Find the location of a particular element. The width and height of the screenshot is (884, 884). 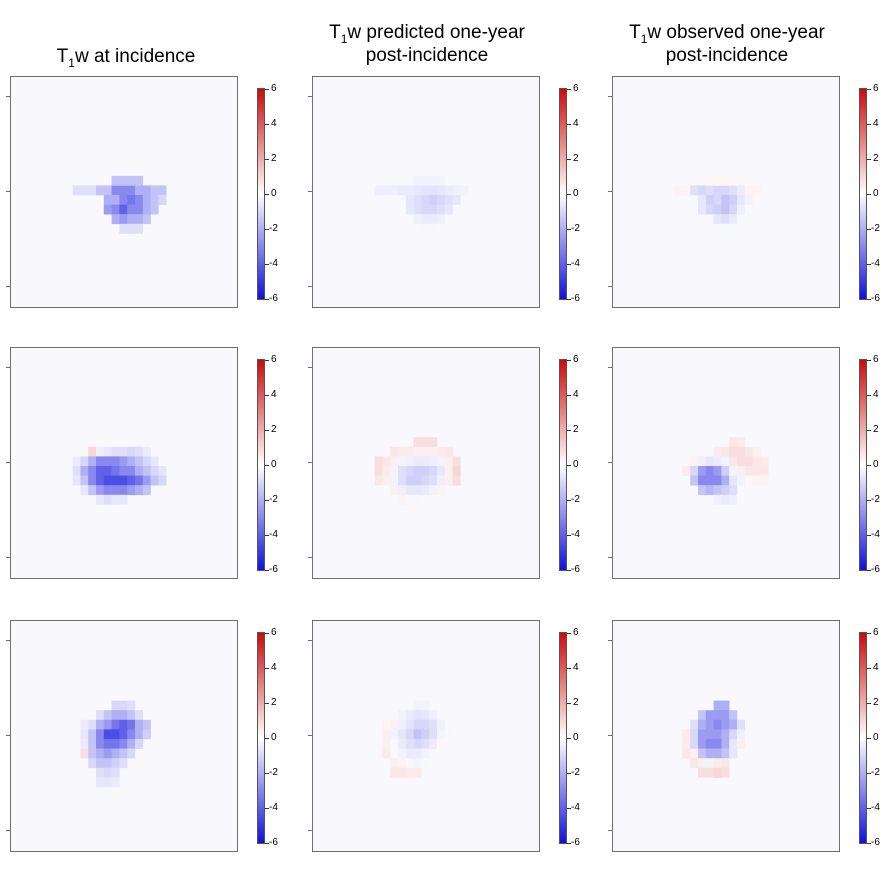

title-line2: post-incidence is located at coordinates (727, 55).